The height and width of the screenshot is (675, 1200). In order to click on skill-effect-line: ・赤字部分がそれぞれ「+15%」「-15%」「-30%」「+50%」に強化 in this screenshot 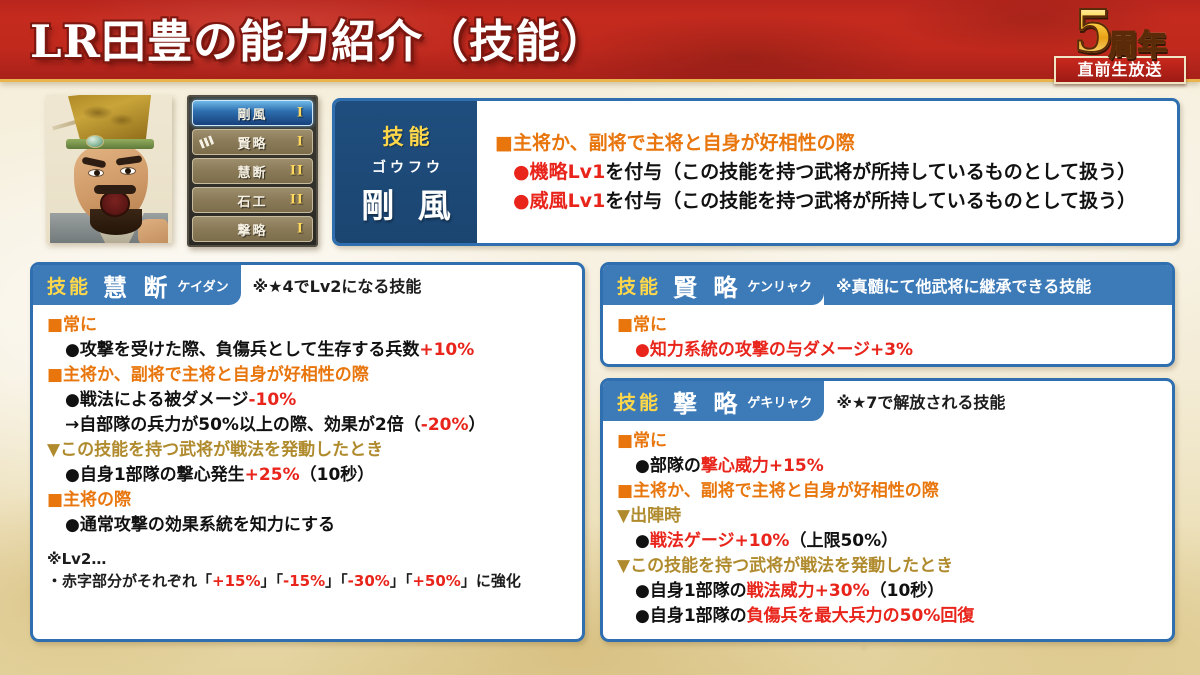, I will do `click(284, 581)`.